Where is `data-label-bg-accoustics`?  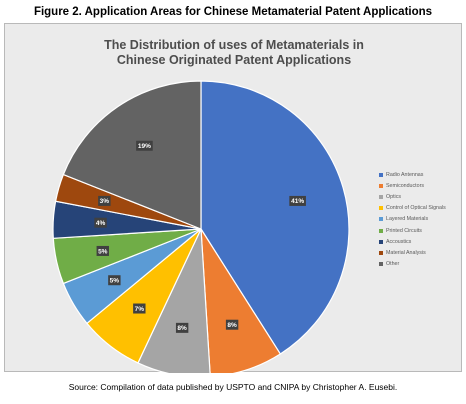 data-label-bg-accoustics is located at coordinates (100, 222).